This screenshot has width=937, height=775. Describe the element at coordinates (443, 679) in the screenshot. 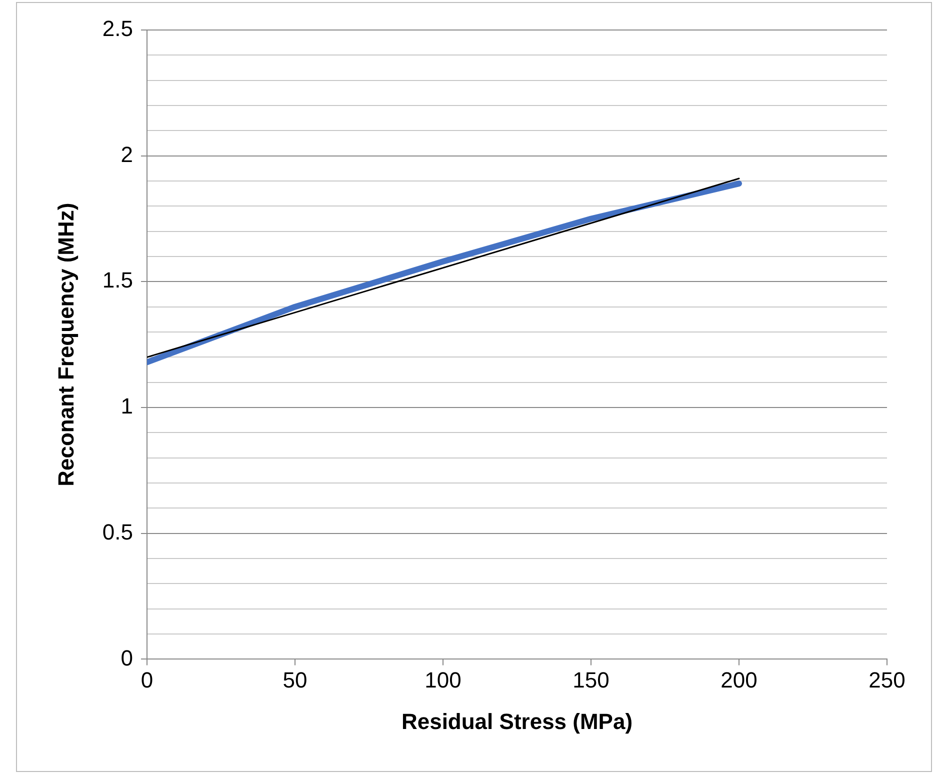

I see `x-tick-label: 100` at that location.